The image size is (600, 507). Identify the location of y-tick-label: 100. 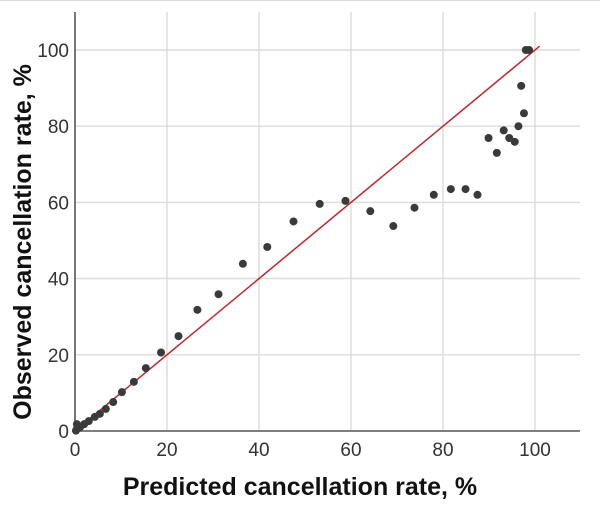
(53, 51).